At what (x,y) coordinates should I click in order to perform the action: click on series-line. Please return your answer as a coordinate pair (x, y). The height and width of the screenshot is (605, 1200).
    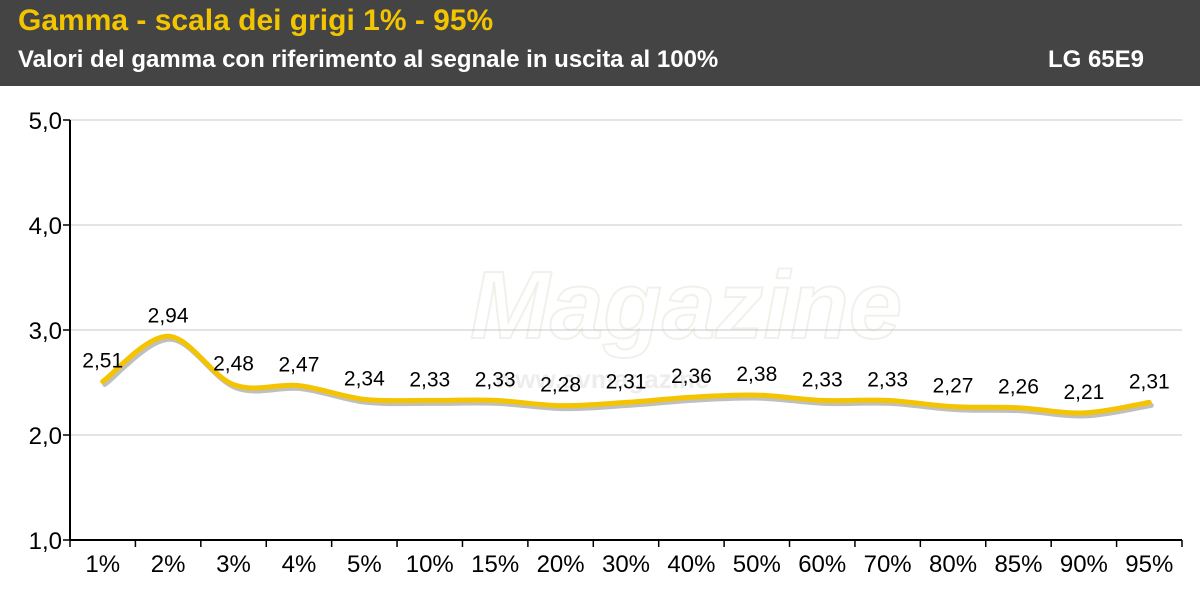
    Looking at the image, I should click on (626, 374).